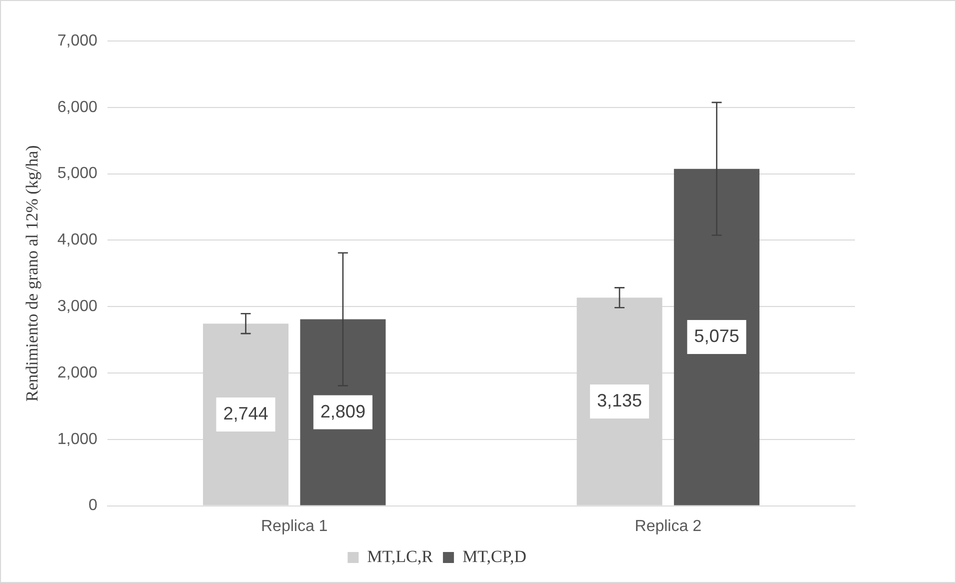 The image size is (956, 583). I want to click on data-label: 2,744, so click(245, 413).